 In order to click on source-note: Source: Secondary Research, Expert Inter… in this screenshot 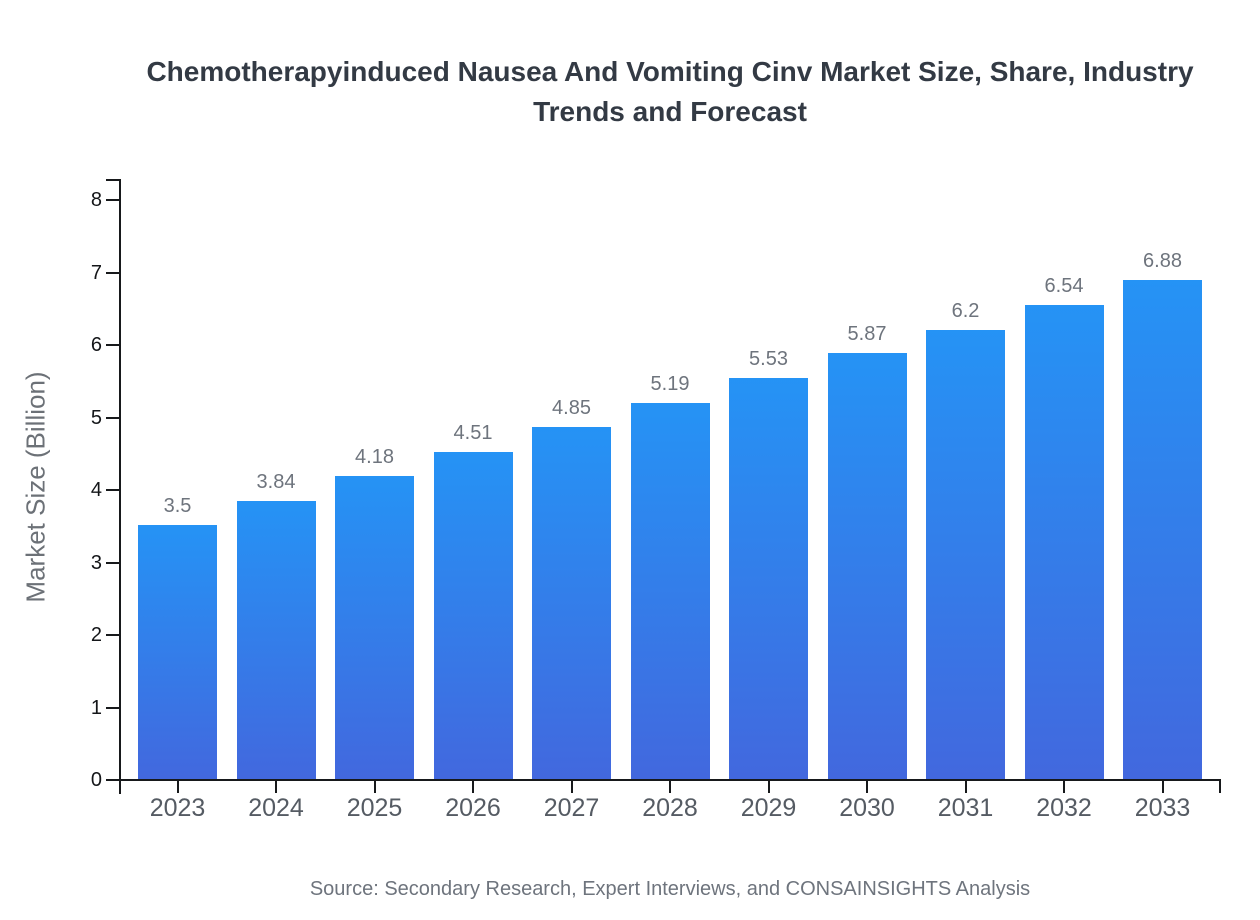, I will do `click(670, 889)`.